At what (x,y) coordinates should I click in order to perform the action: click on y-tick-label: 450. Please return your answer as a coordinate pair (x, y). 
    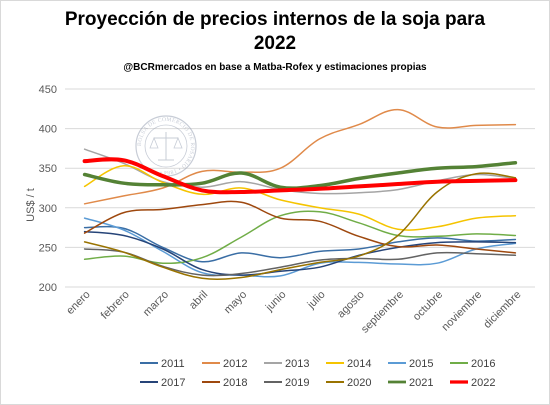
    Looking at the image, I should click on (48, 90).